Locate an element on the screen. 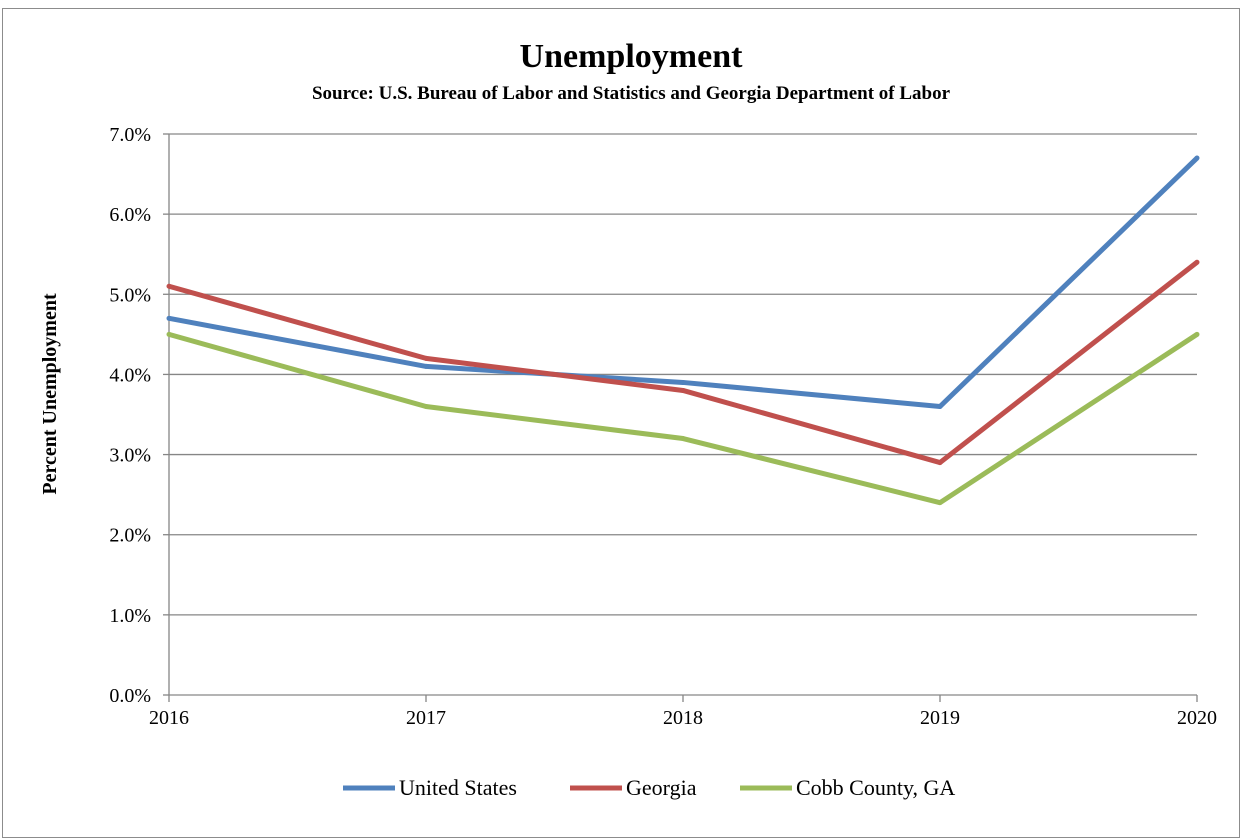 This screenshot has width=1244, height=838. legend-item-georgia: Georgia is located at coordinates (633, 787).